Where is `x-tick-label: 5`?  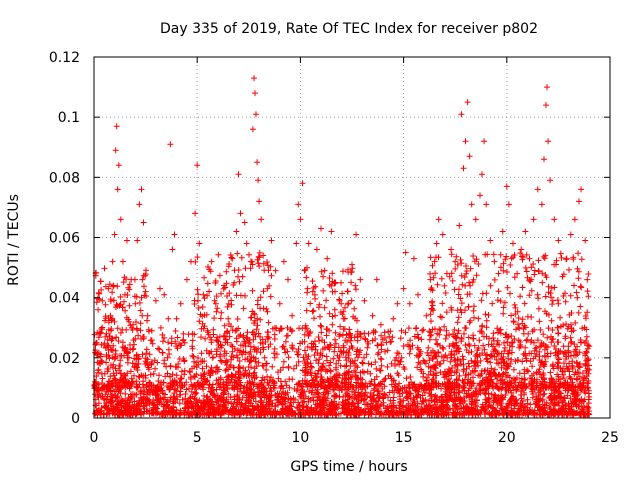
x-tick-label: 5 is located at coordinates (197, 438).